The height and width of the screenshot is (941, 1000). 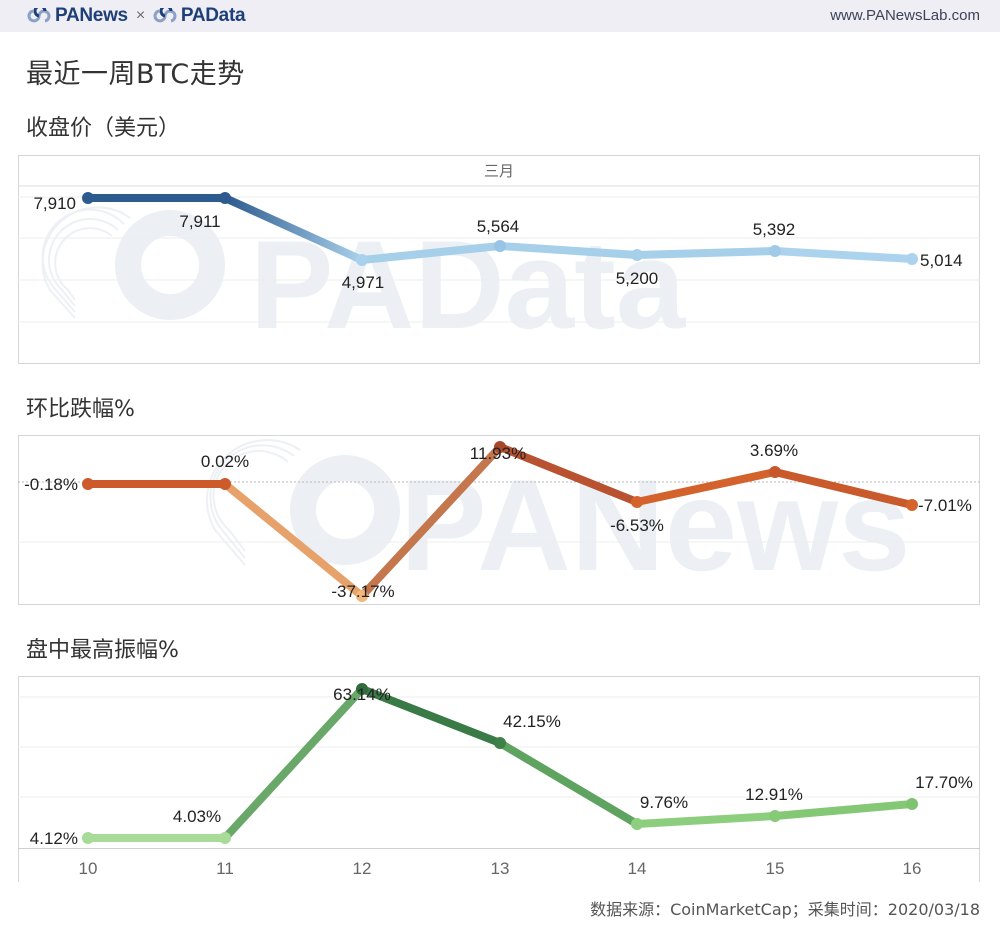 I want to click on point-label: 4.03%, so click(x=197, y=816).